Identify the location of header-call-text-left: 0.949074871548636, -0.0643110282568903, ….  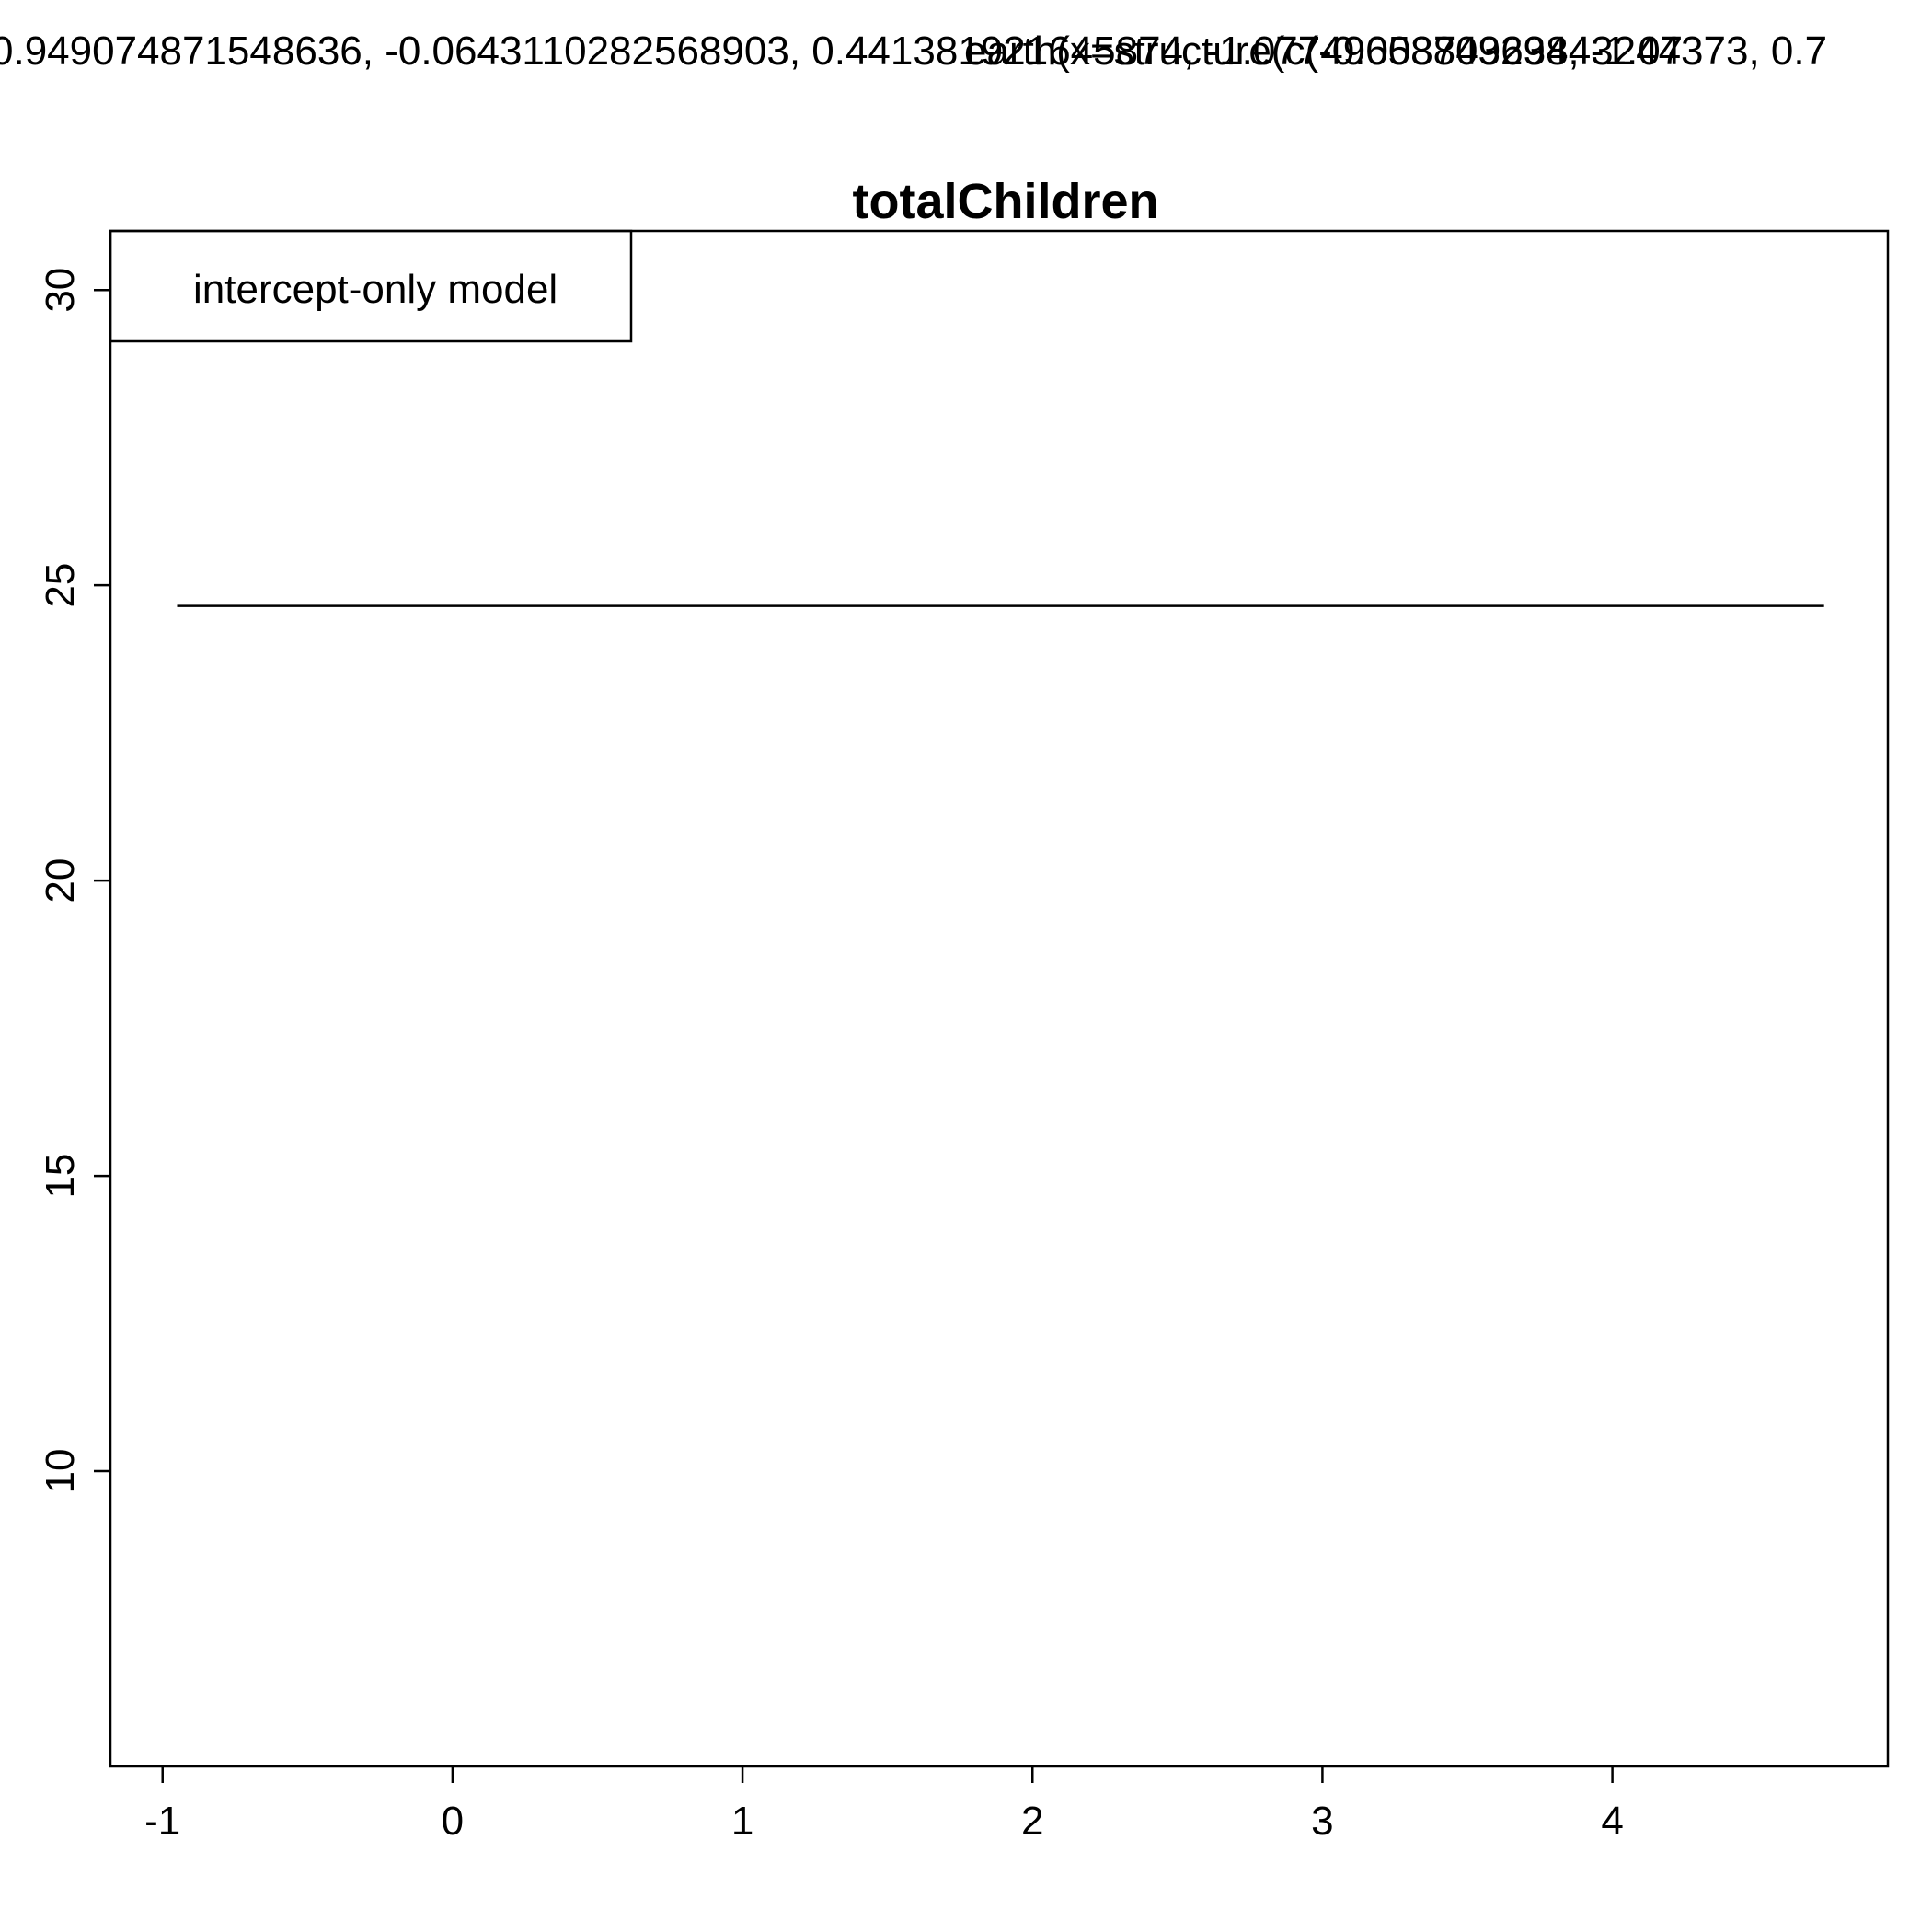
(841, 51).